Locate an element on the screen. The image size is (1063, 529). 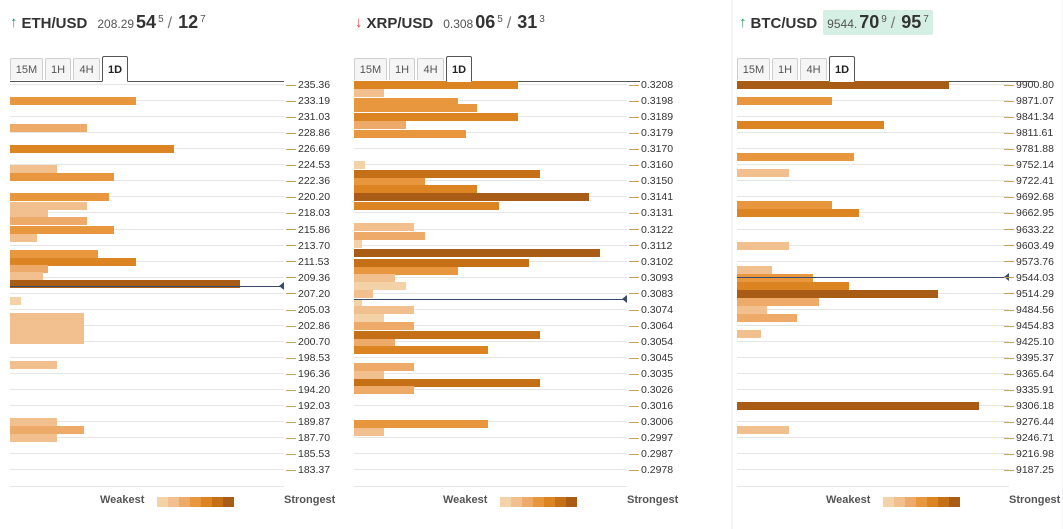
price-level-value: 207.20 is located at coordinates (314, 293).